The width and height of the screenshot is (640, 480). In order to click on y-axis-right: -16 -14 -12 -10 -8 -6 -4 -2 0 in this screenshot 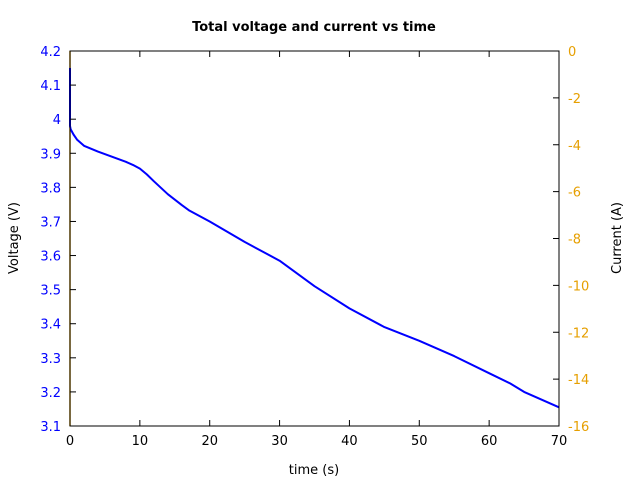, I will do `click(571, 240)`.